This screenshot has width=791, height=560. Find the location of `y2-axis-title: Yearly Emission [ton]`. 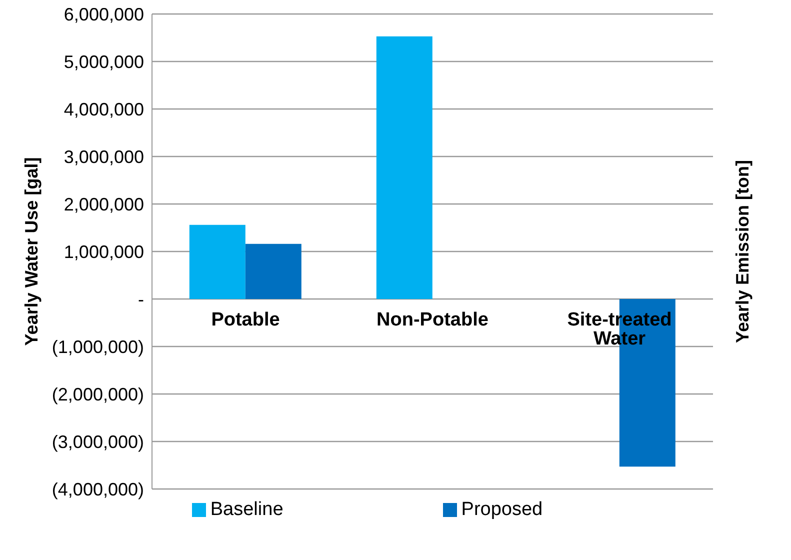

y2-axis-title: Yearly Emission [ton] is located at coordinates (742, 252).